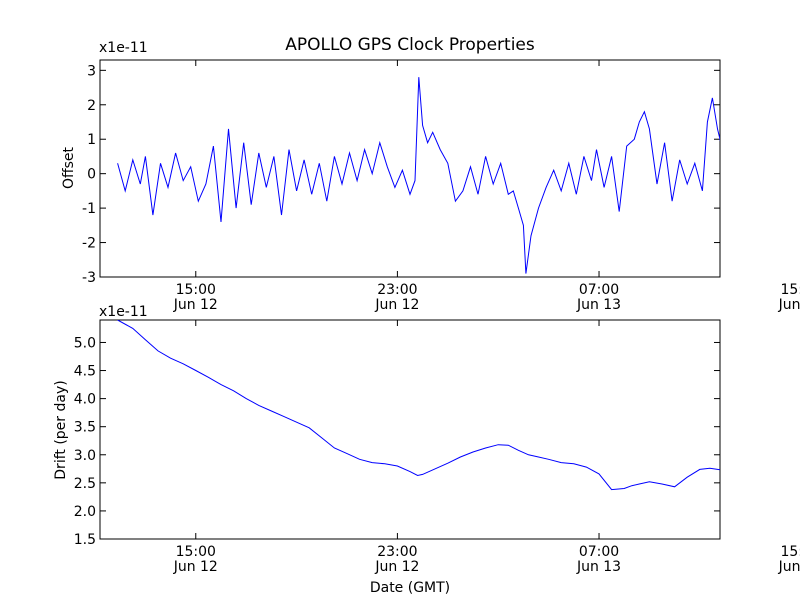  I want to click on offset-y-axis-label: Offset, so click(69, 167).